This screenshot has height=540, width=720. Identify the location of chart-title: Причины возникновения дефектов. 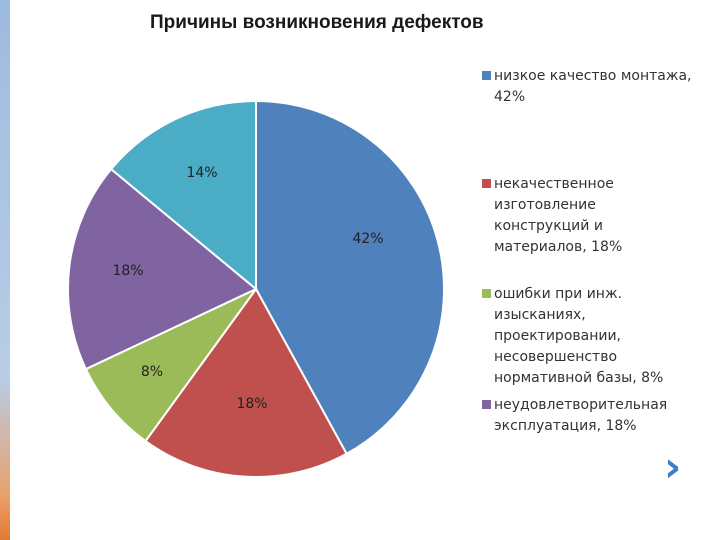
(317, 22).